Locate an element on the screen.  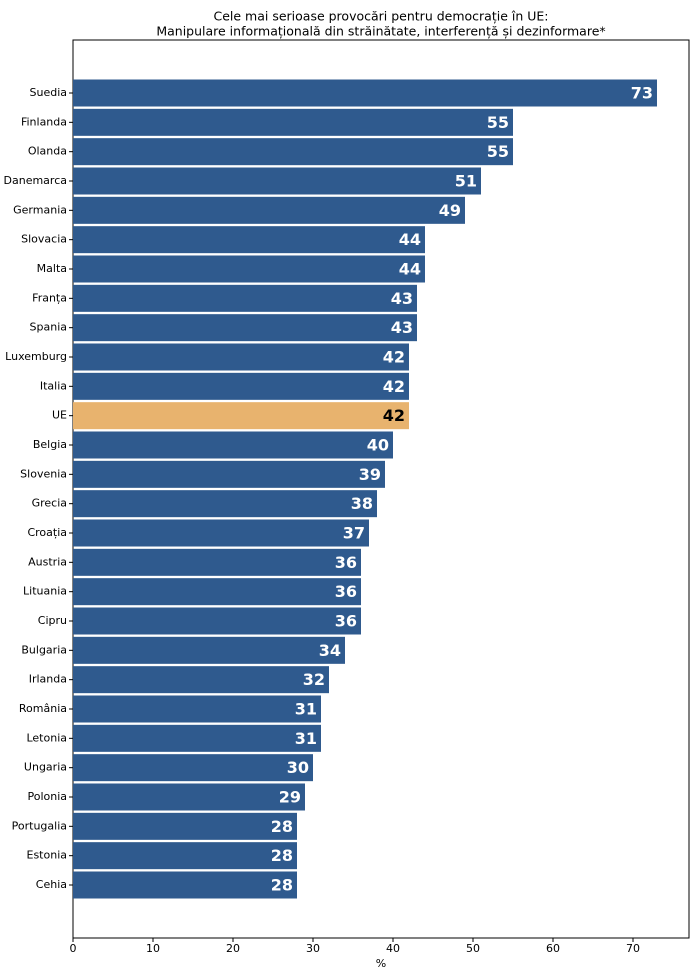
y-tick-label: Cehia is located at coordinates (51, 884).